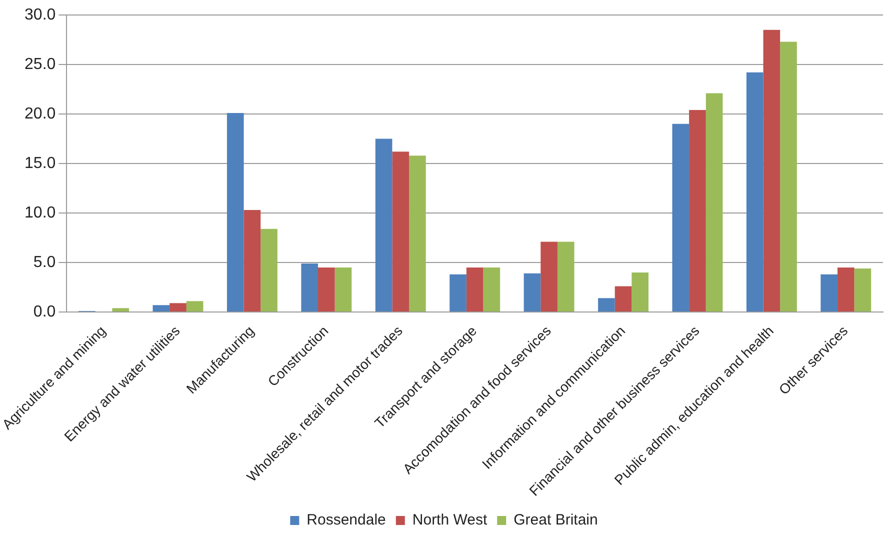  What do you see at coordinates (44, 262) in the screenshot?
I see `y-tick-label: 5.0` at bounding box center [44, 262].